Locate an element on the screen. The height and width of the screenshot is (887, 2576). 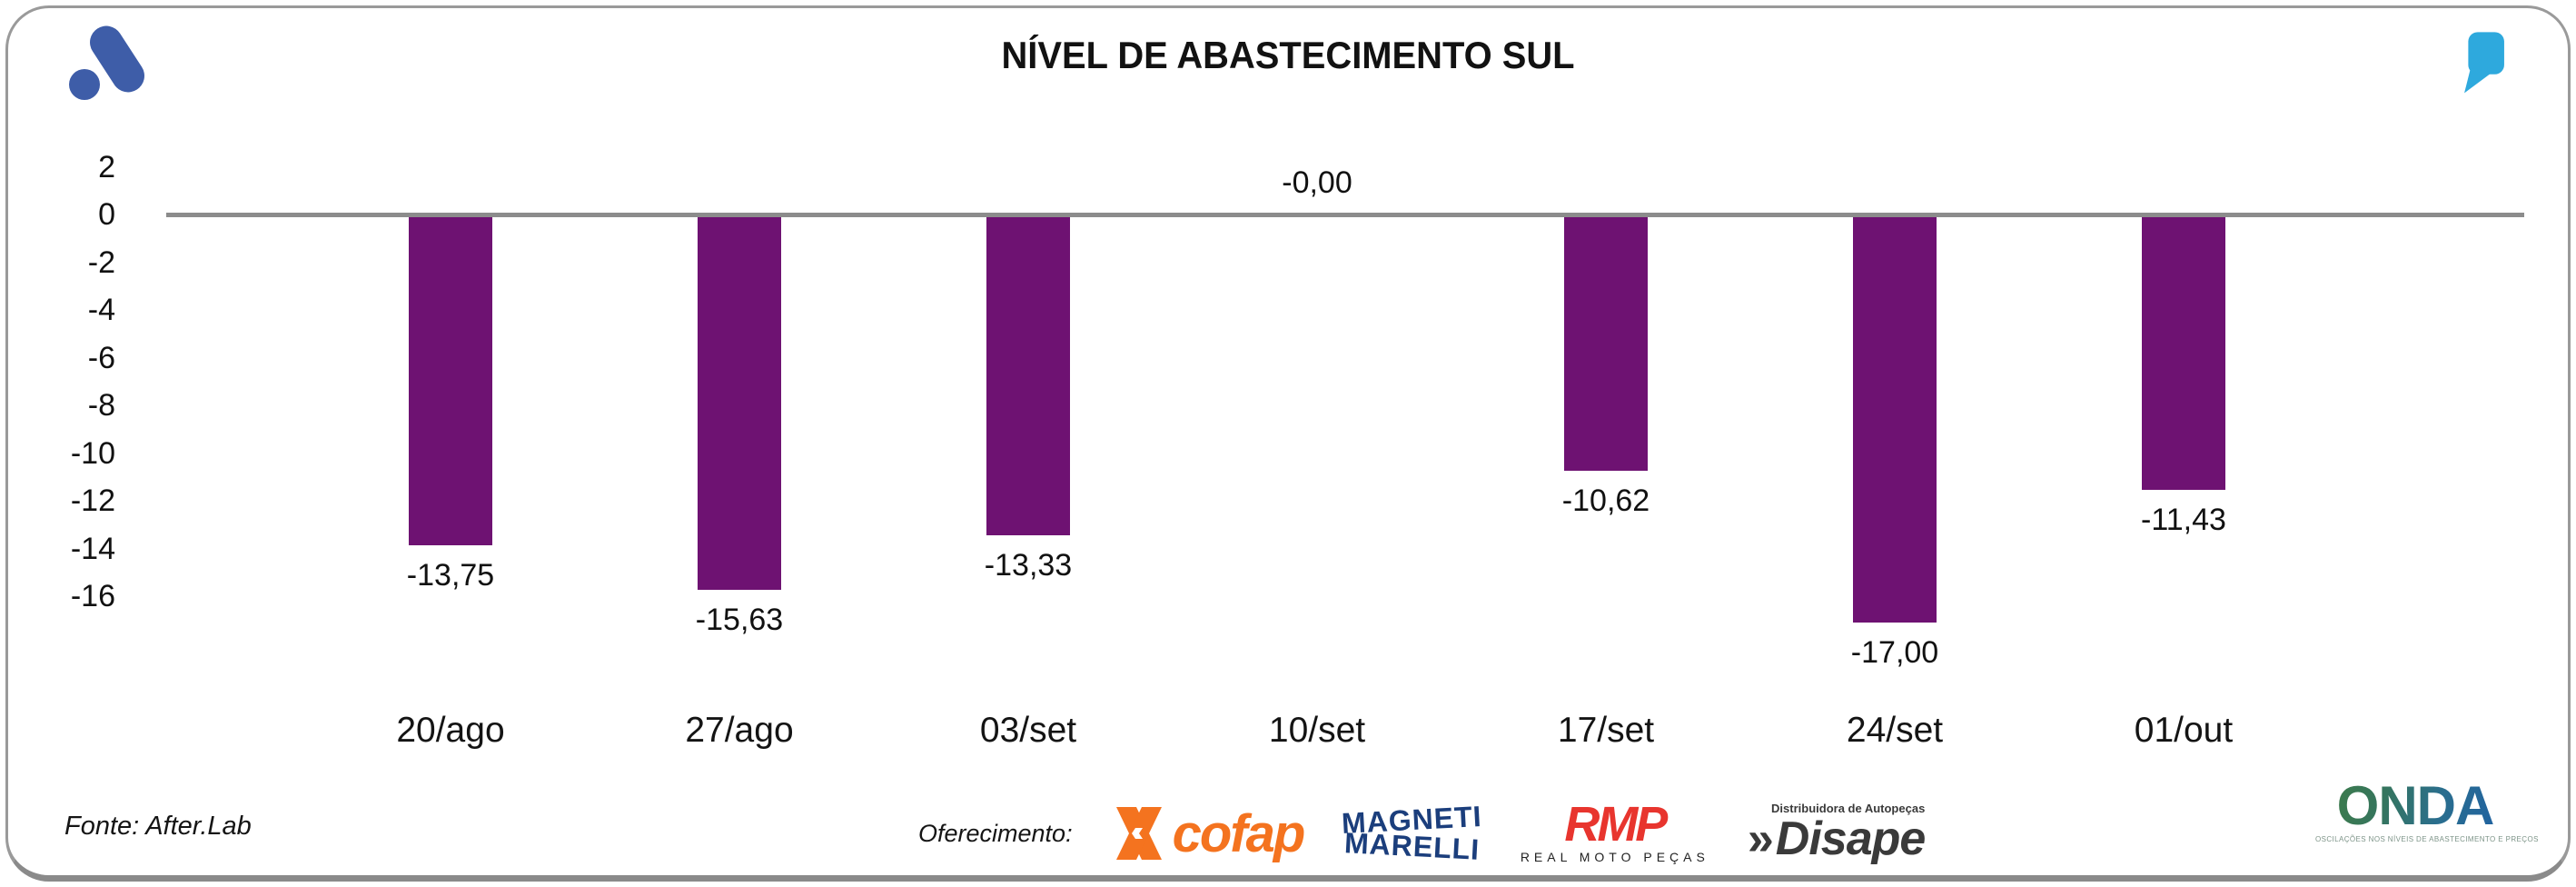
disape-logo: Distribuidora de Autopeças » Disape is located at coordinates (1837, 833).